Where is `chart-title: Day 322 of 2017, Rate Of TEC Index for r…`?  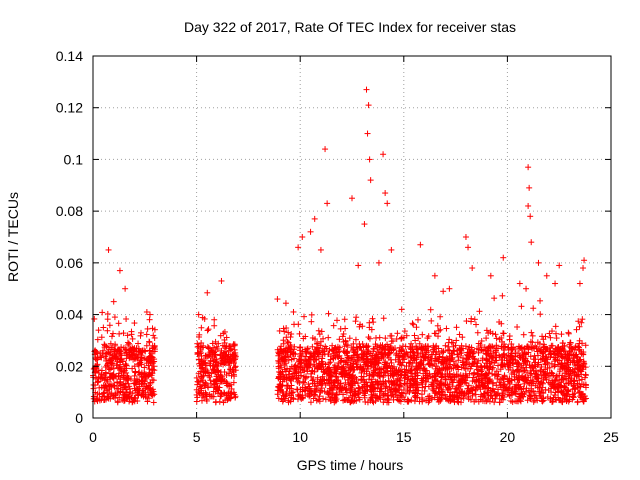 chart-title: Day 322 of 2017, Rate Of TEC Index for r… is located at coordinates (350, 27).